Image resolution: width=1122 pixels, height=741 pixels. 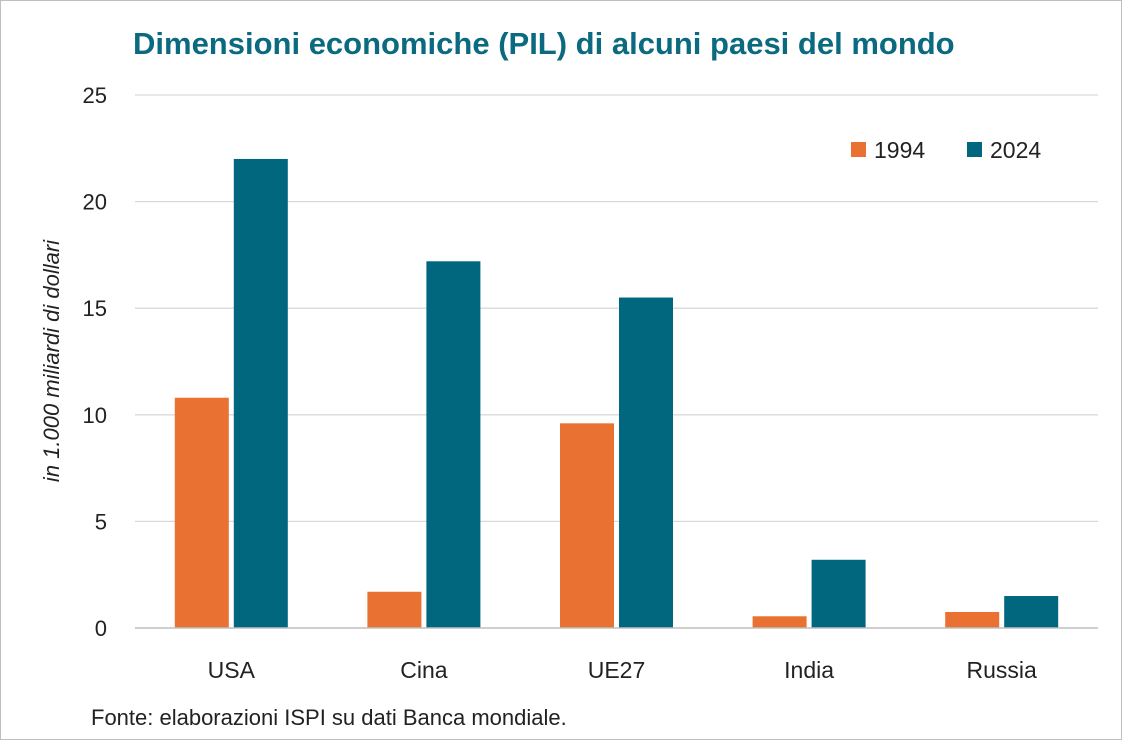 What do you see at coordinates (101, 521) in the screenshot?
I see `y-tick-label: 5` at bounding box center [101, 521].